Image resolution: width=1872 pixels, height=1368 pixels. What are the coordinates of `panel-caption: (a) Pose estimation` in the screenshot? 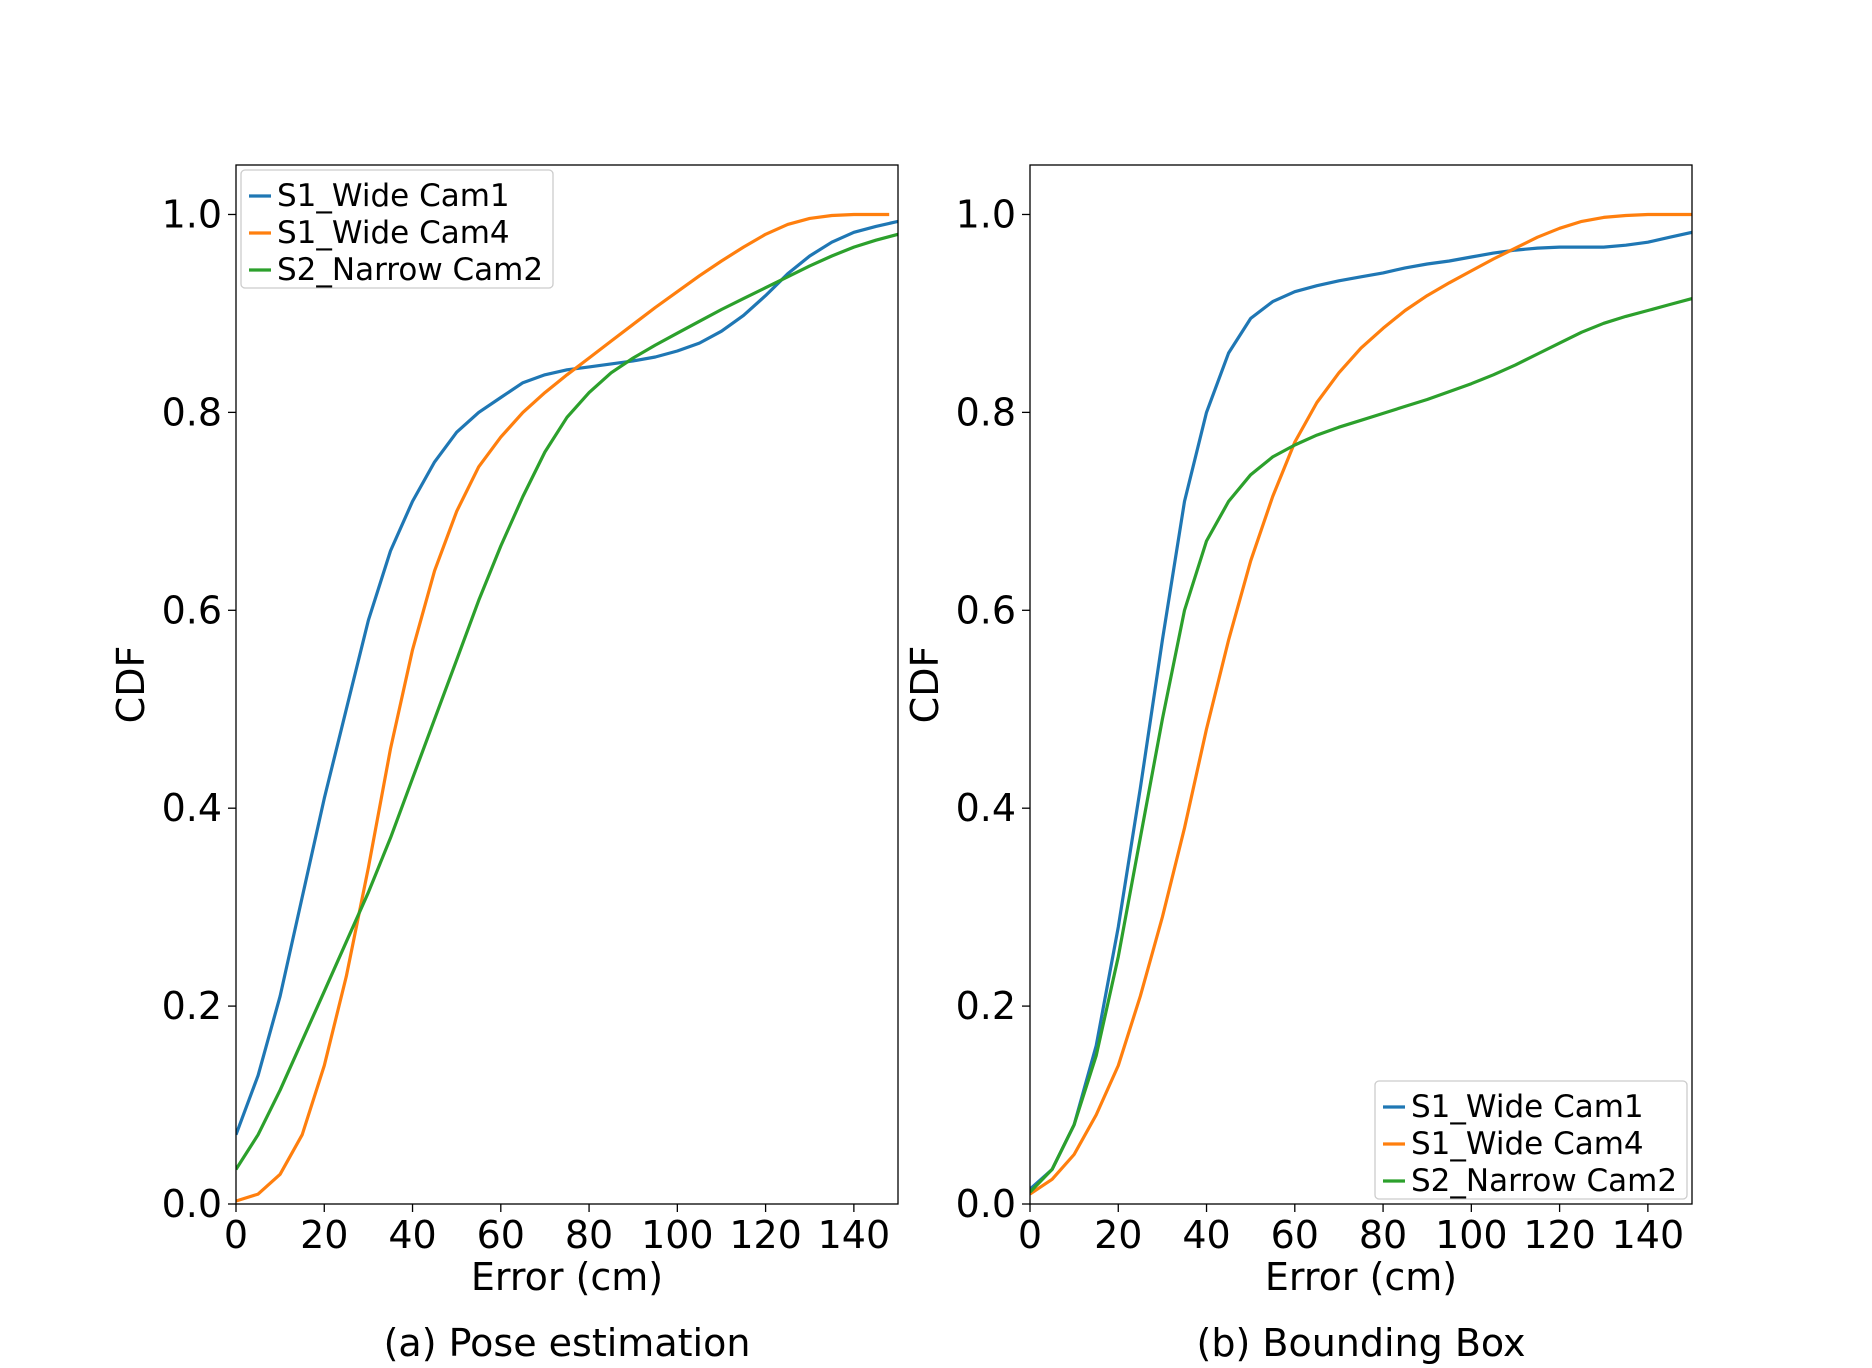 It's located at (567, 1343).